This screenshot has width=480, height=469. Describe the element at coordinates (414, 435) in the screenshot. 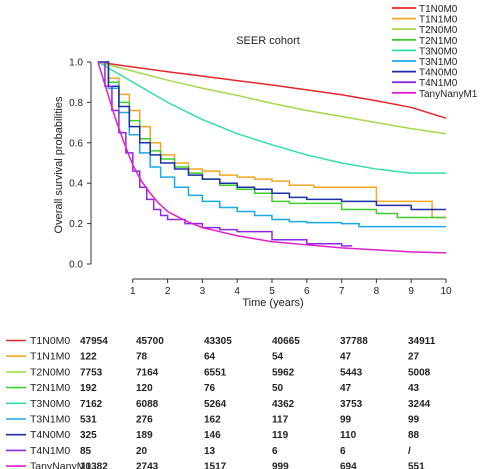

I see `risk-cell: 88` at that location.